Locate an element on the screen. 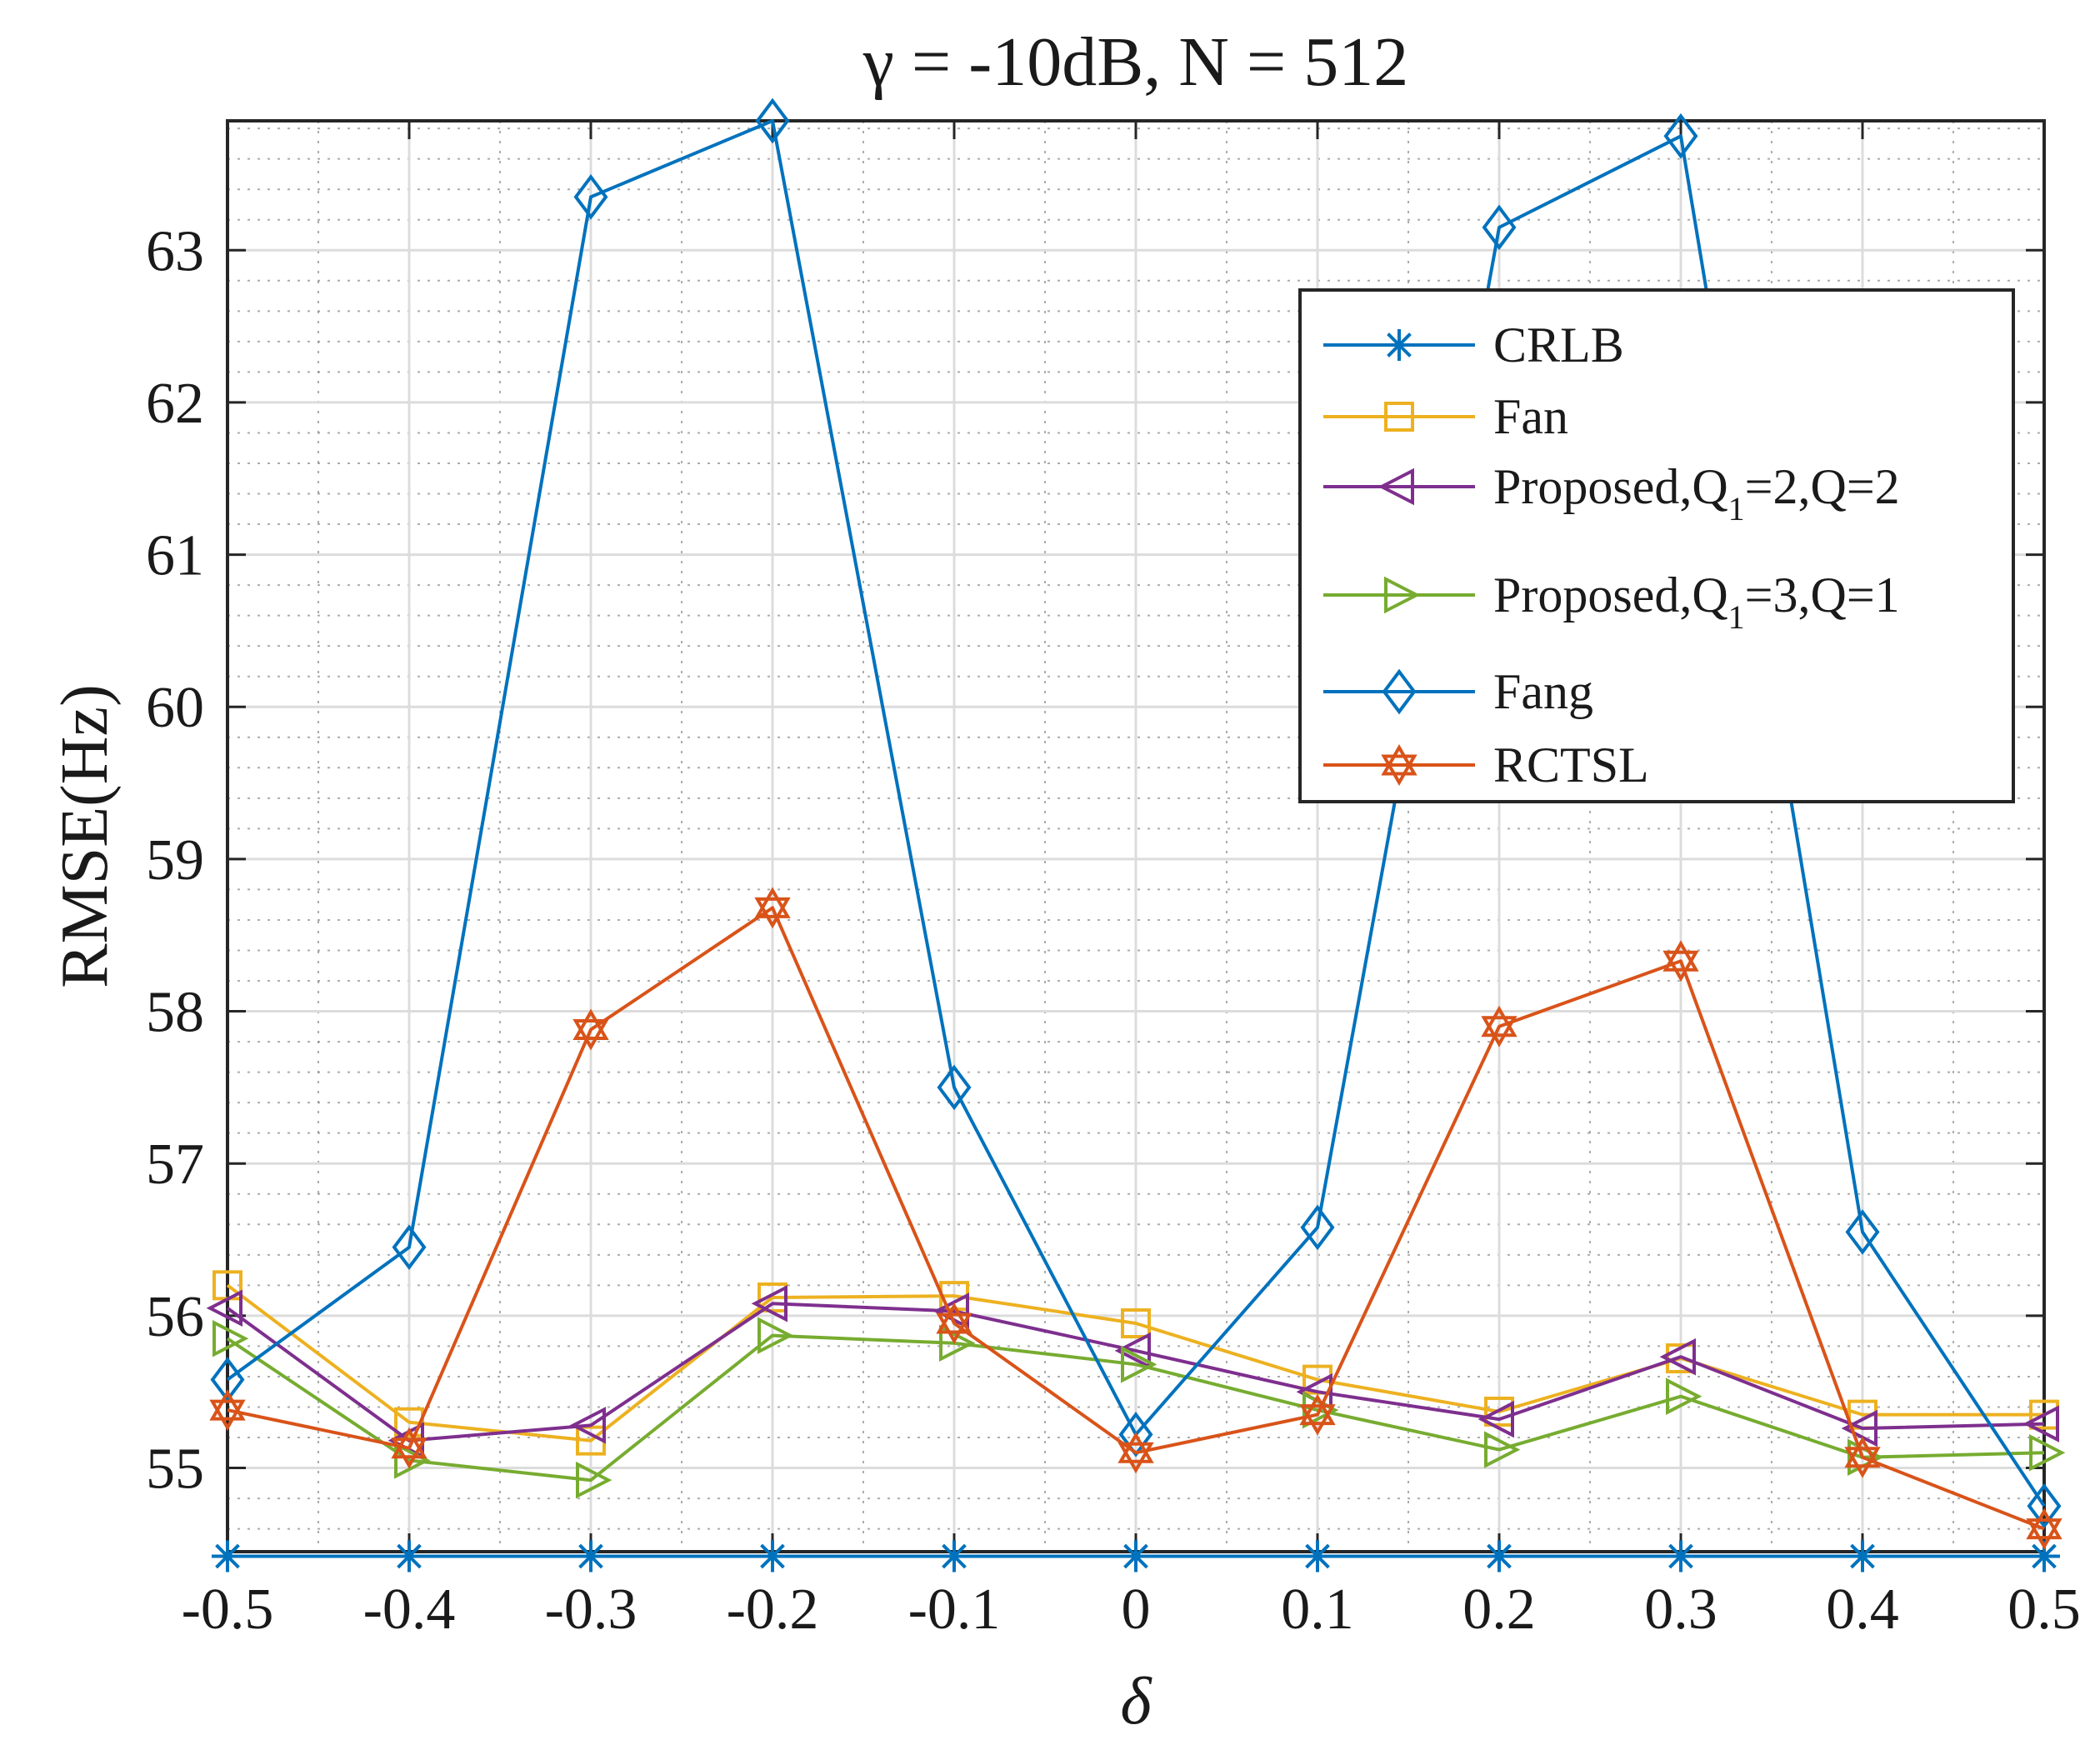 This screenshot has width=2100, height=1755. x-tick-label: 0.3 is located at coordinates (1681, 1610).